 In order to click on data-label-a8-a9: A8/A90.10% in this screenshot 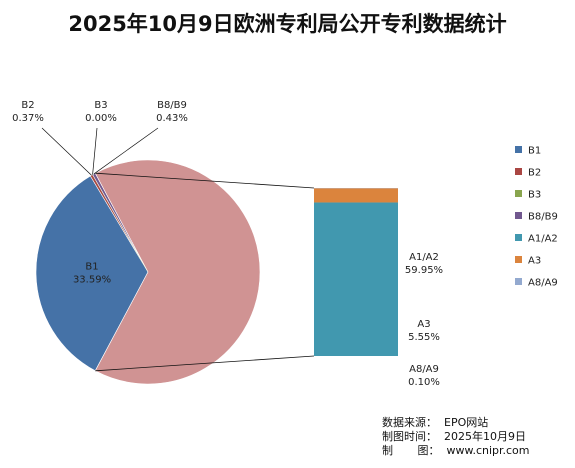, I will do `click(424, 376)`.